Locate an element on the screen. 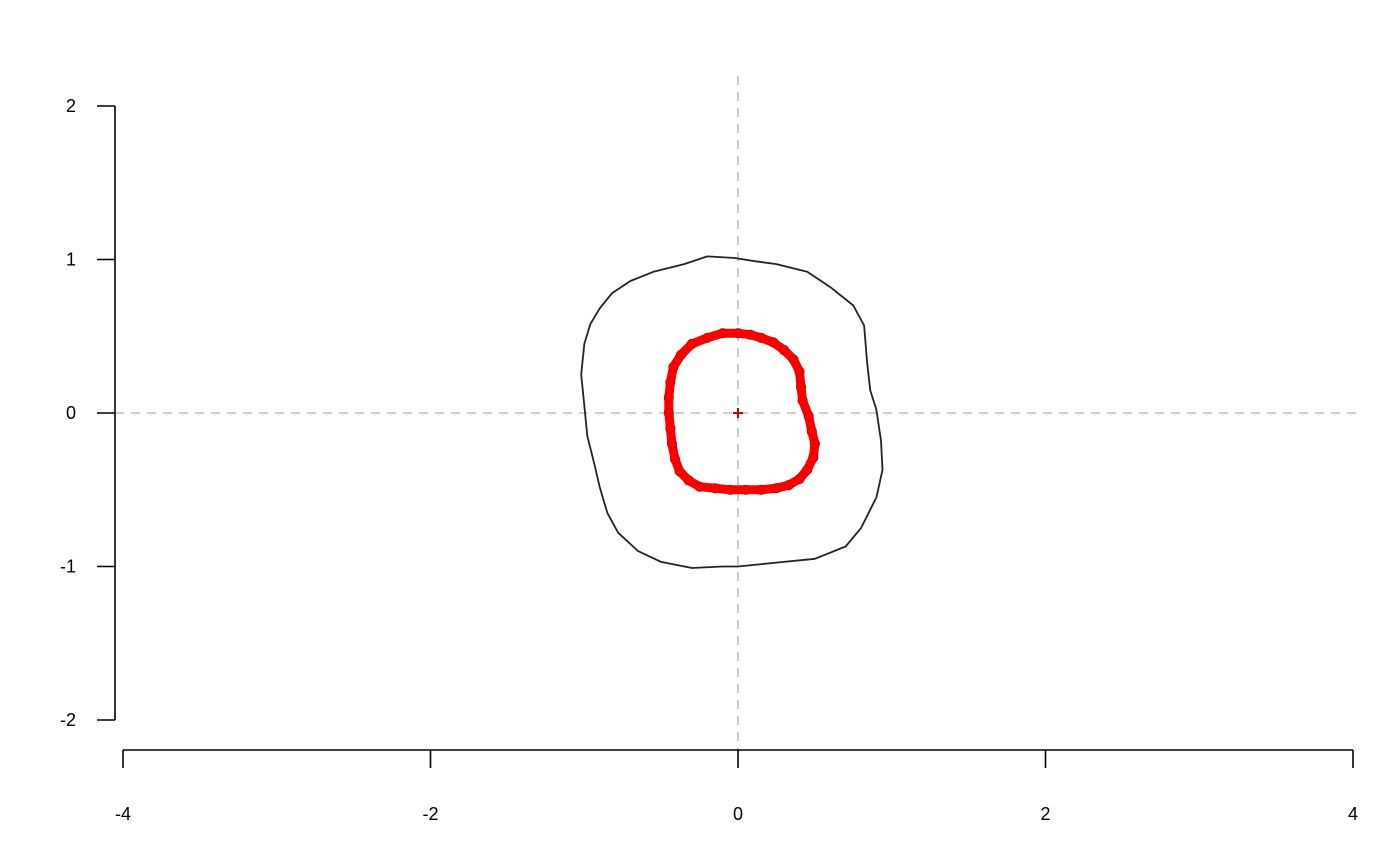 The width and height of the screenshot is (1400, 866). y-tick-label: 2 is located at coordinates (71, 106).